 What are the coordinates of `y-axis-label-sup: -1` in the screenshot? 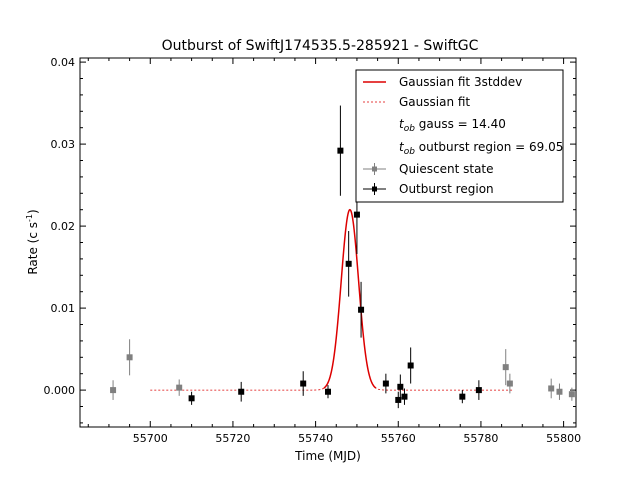 It's located at (29, 218).